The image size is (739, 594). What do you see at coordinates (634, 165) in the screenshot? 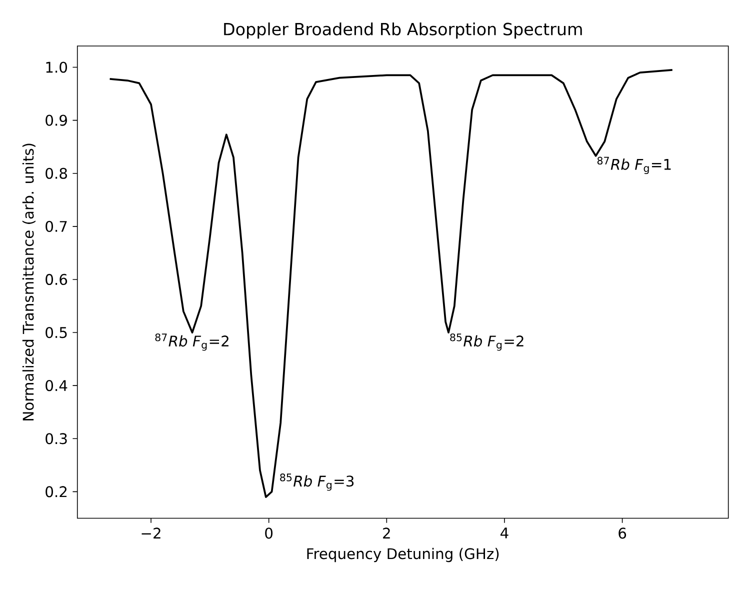
I see `annotation: $^{87}$Rb F$_{g}$=1` at bounding box center [634, 165].